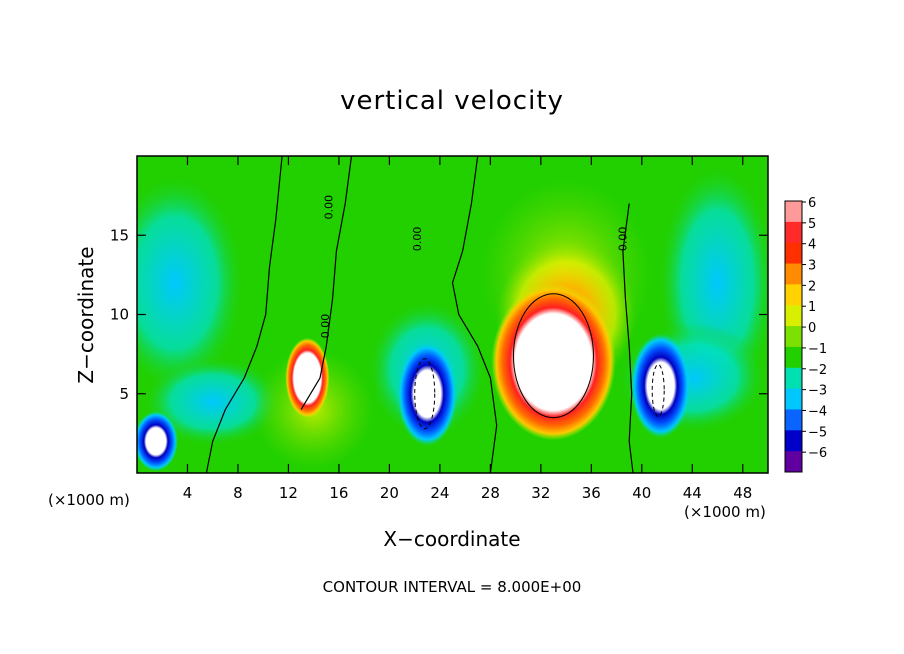 The height and width of the screenshot is (654, 904). Describe the element at coordinates (812, 266) in the screenshot. I see `colorbar-label: 3` at that location.